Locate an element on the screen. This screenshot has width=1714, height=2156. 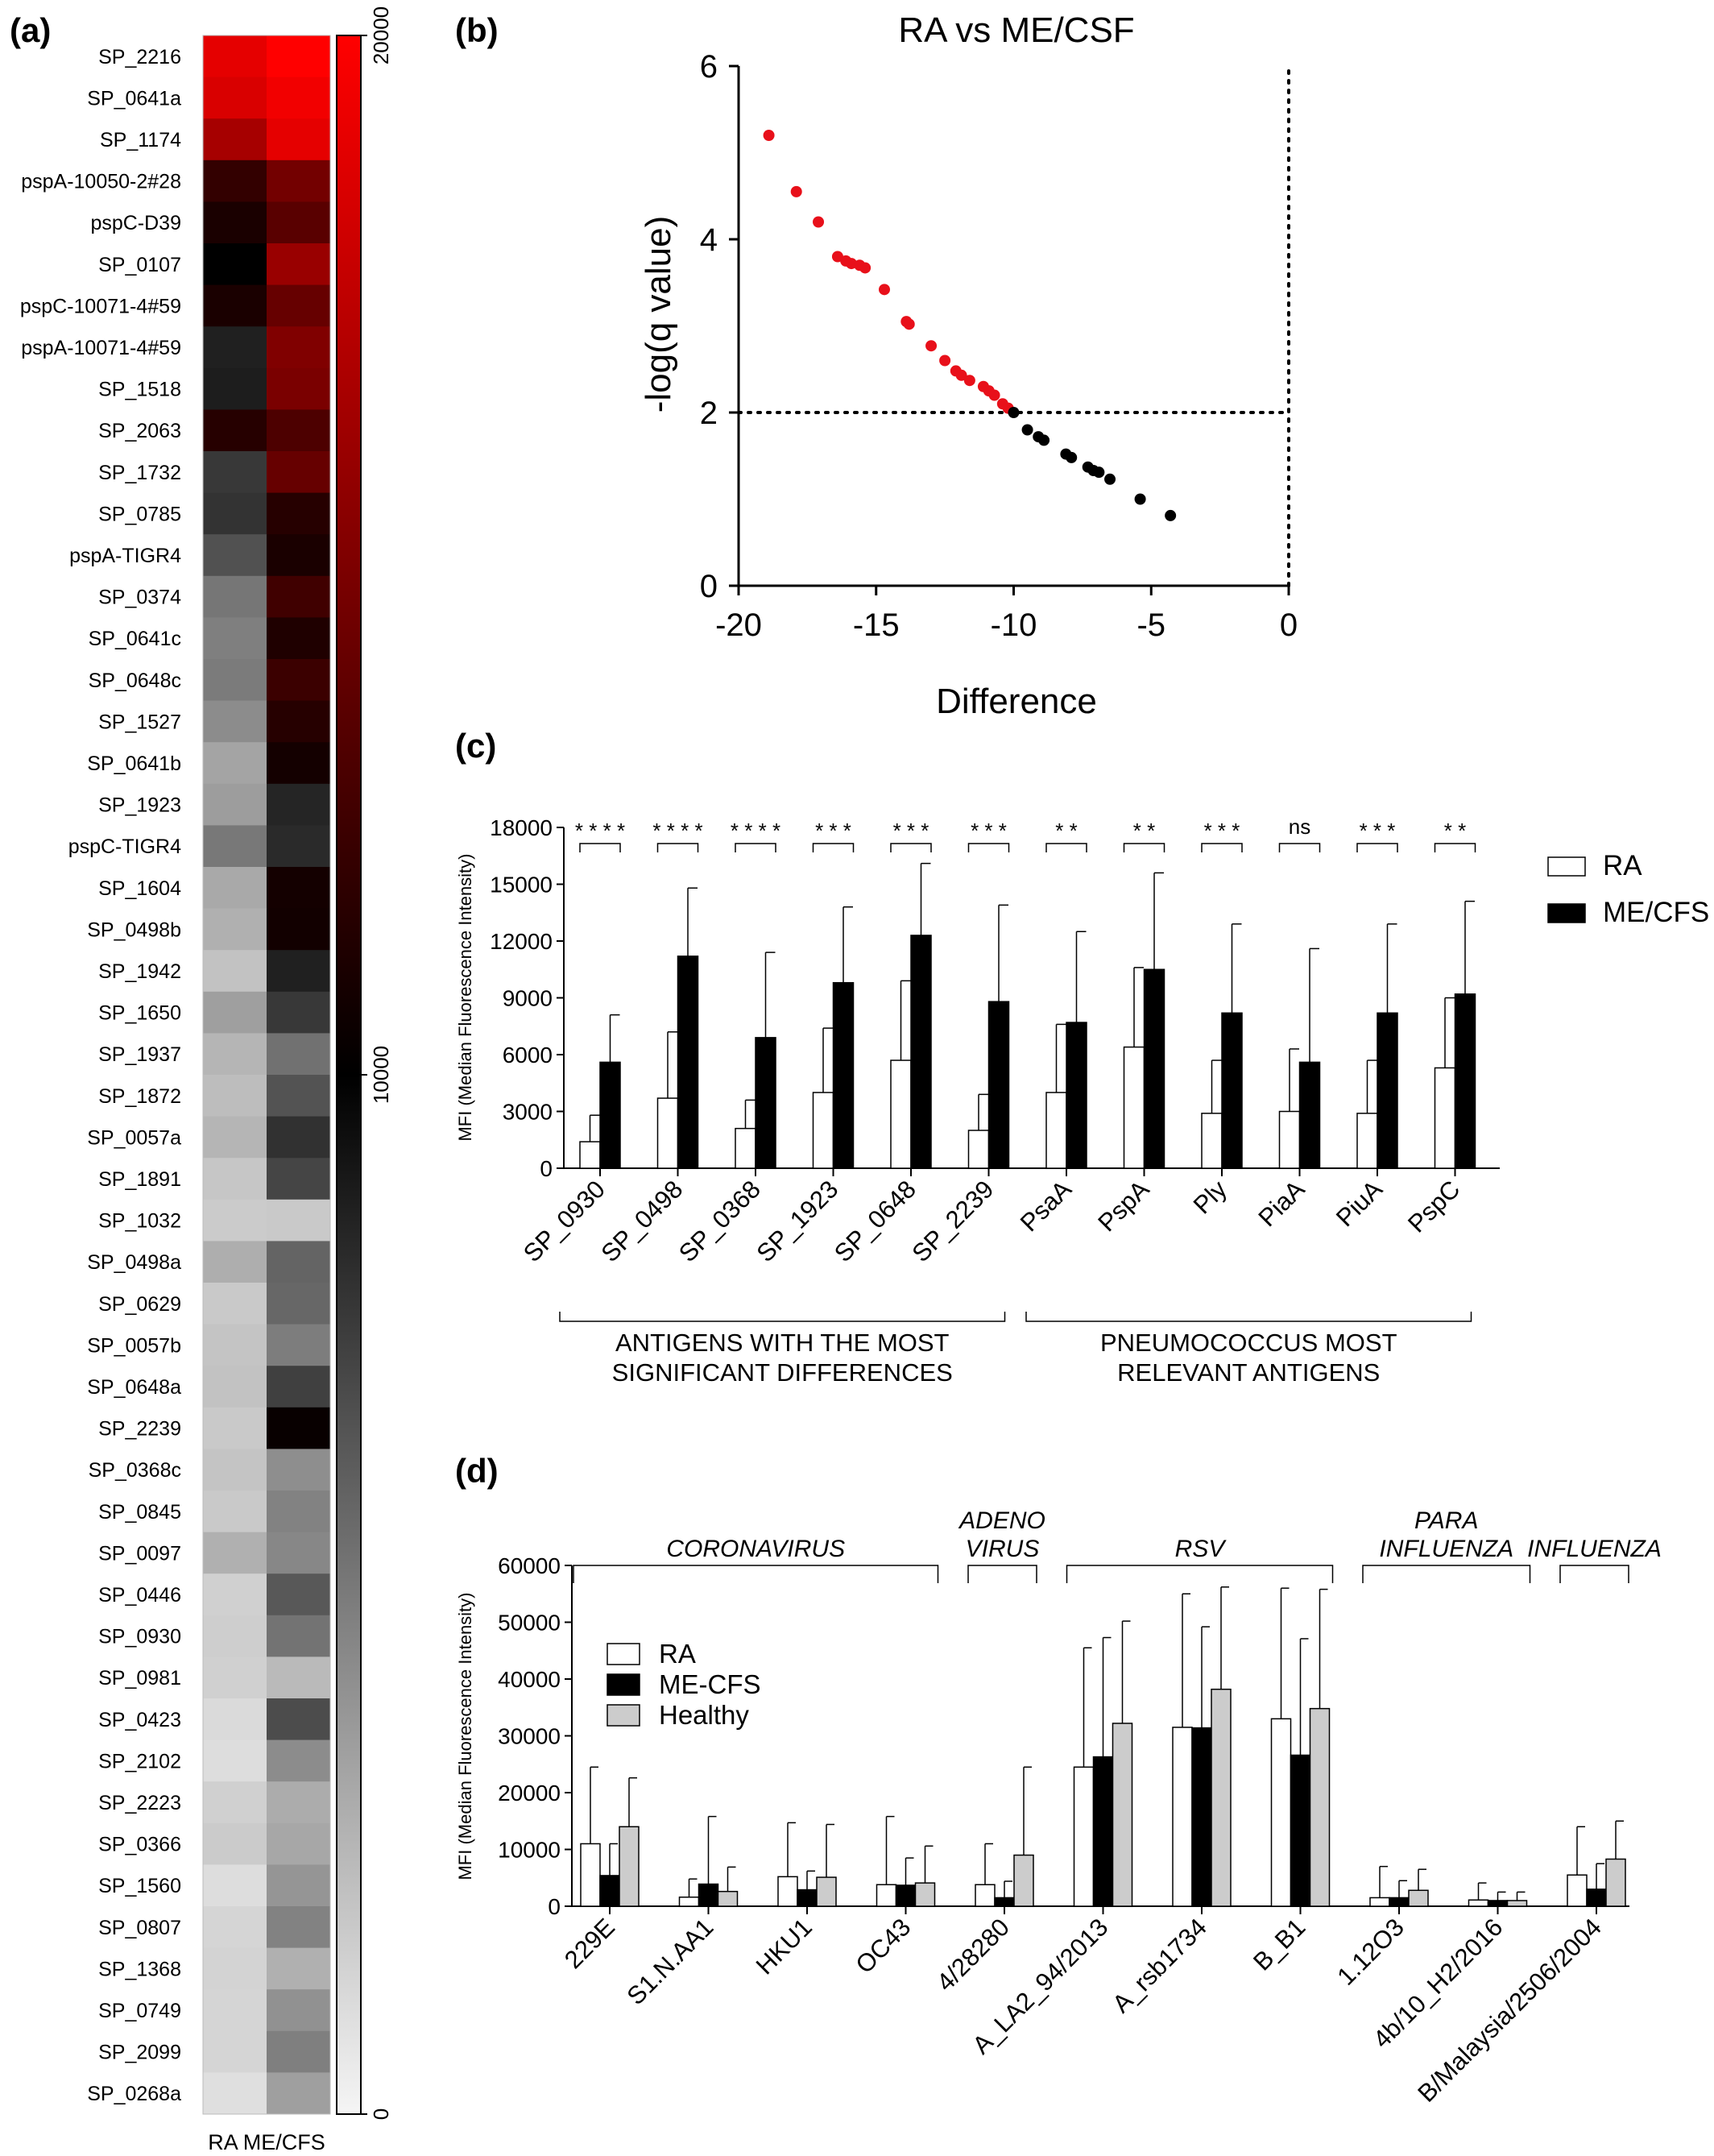
bar-d-bar-oc43-healthy is located at coordinates (925, 1894).